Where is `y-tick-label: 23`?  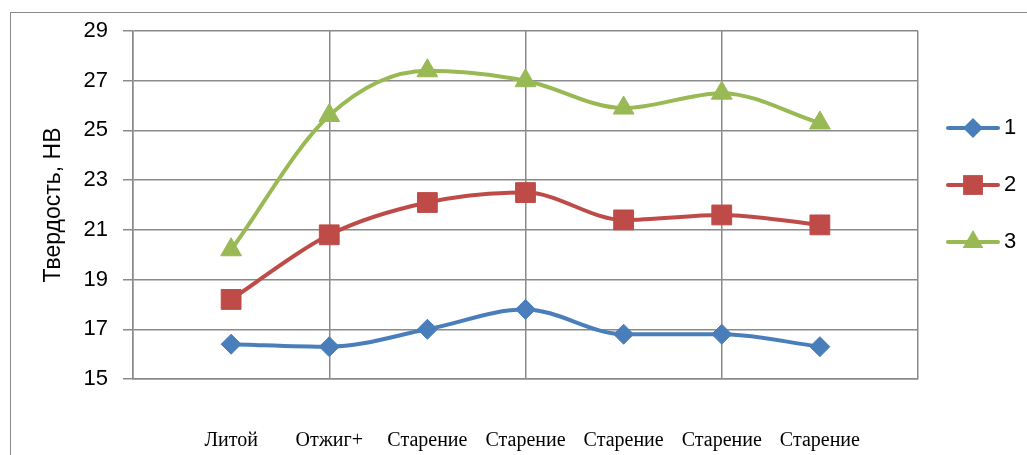 y-tick-label: 23 is located at coordinates (95, 179).